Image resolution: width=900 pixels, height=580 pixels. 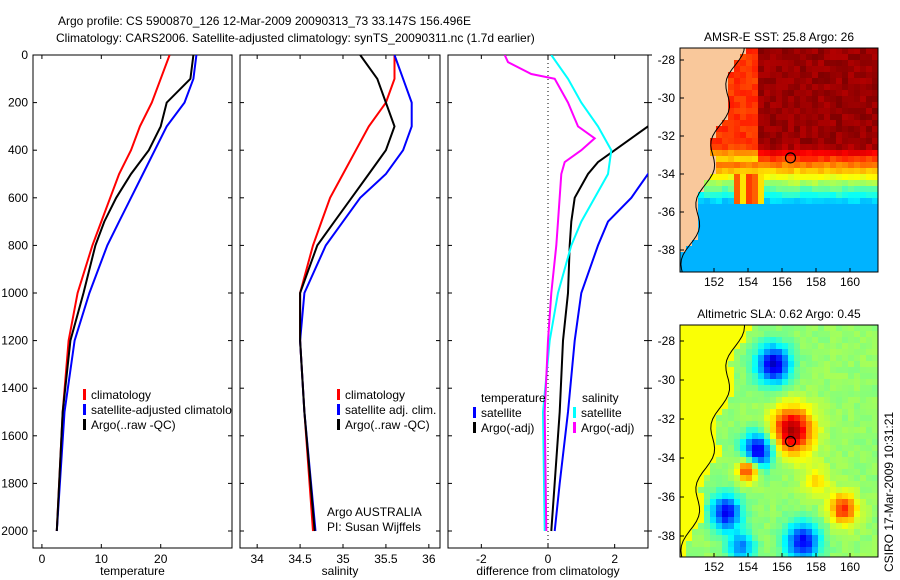 What do you see at coordinates (507, 428) in the screenshot?
I see `legend-label: Argo(-adj)` at bounding box center [507, 428].